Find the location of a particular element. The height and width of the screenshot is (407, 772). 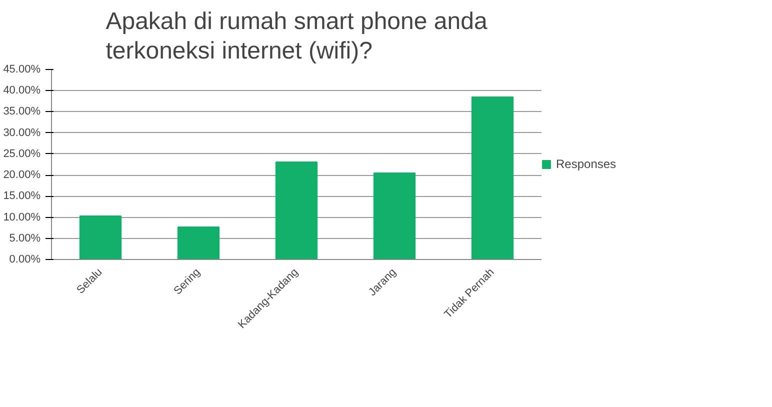

y-tick-label: 45.00% is located at coordinates (22, 70).